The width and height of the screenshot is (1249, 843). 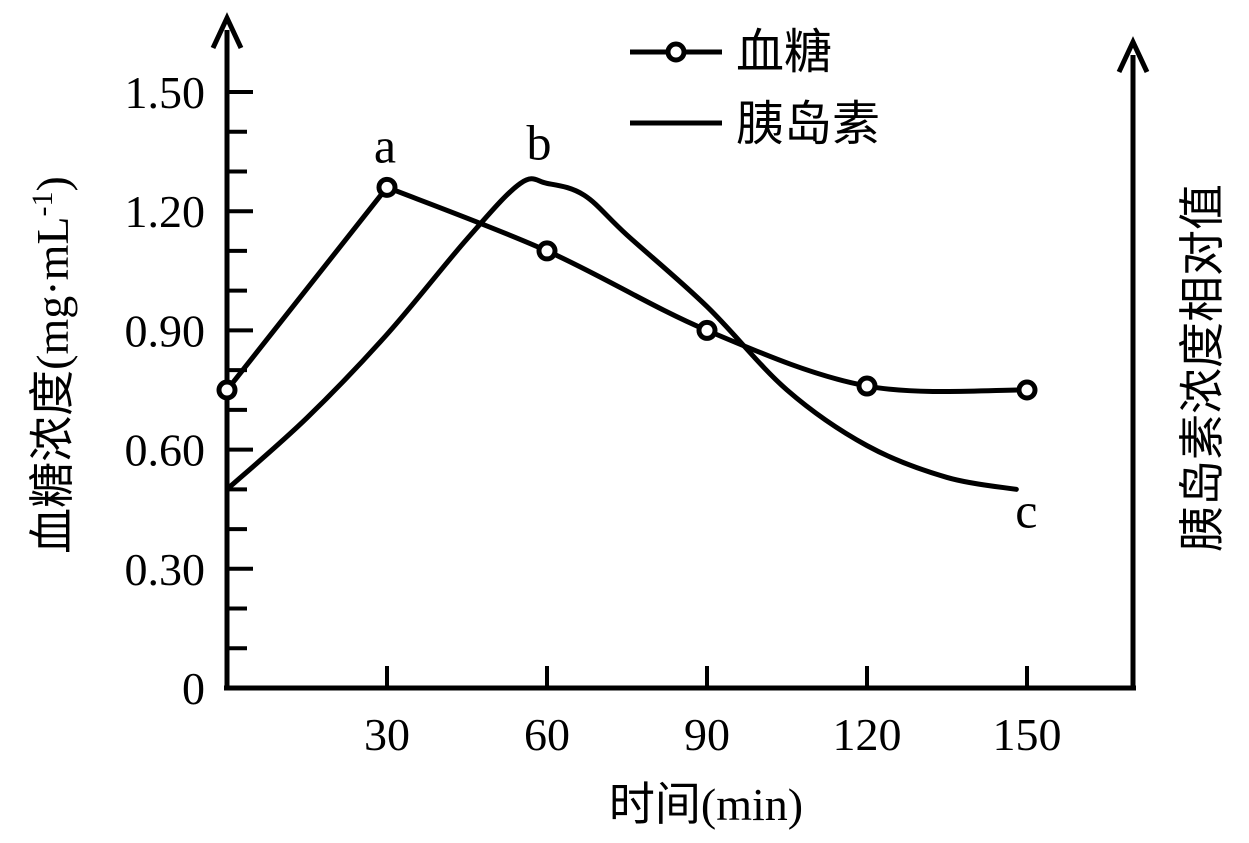 What do you see at coordinates (755, 88) in the screenshot?
I see `legend: 血糖 胰岛素` at bounding box center [755, 88].